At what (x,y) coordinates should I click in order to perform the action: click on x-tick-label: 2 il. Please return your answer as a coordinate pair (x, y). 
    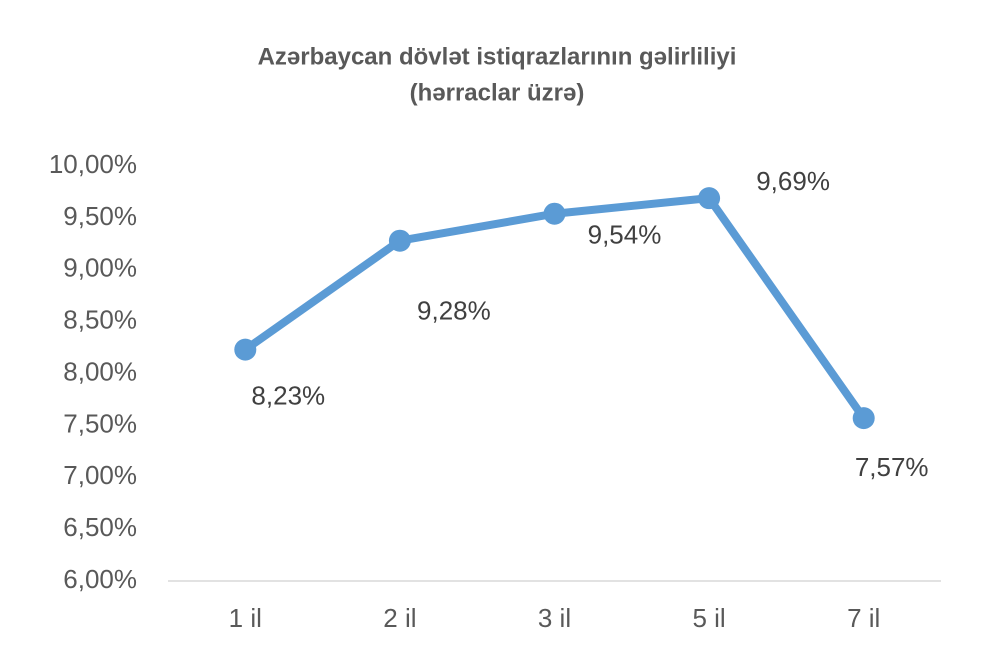
    Looking at the image, I should click on (399, 618).